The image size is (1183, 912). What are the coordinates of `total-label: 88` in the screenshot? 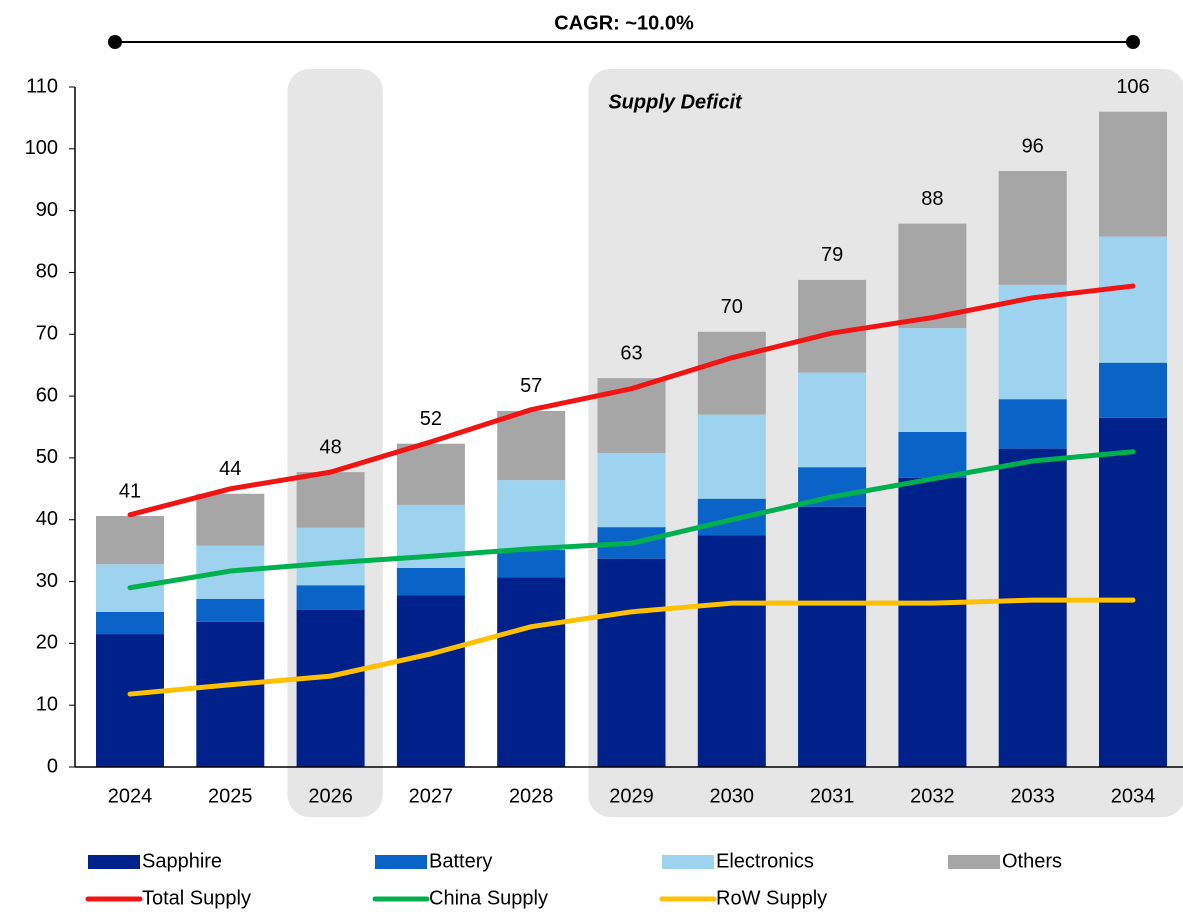 It's located at (932, 199).